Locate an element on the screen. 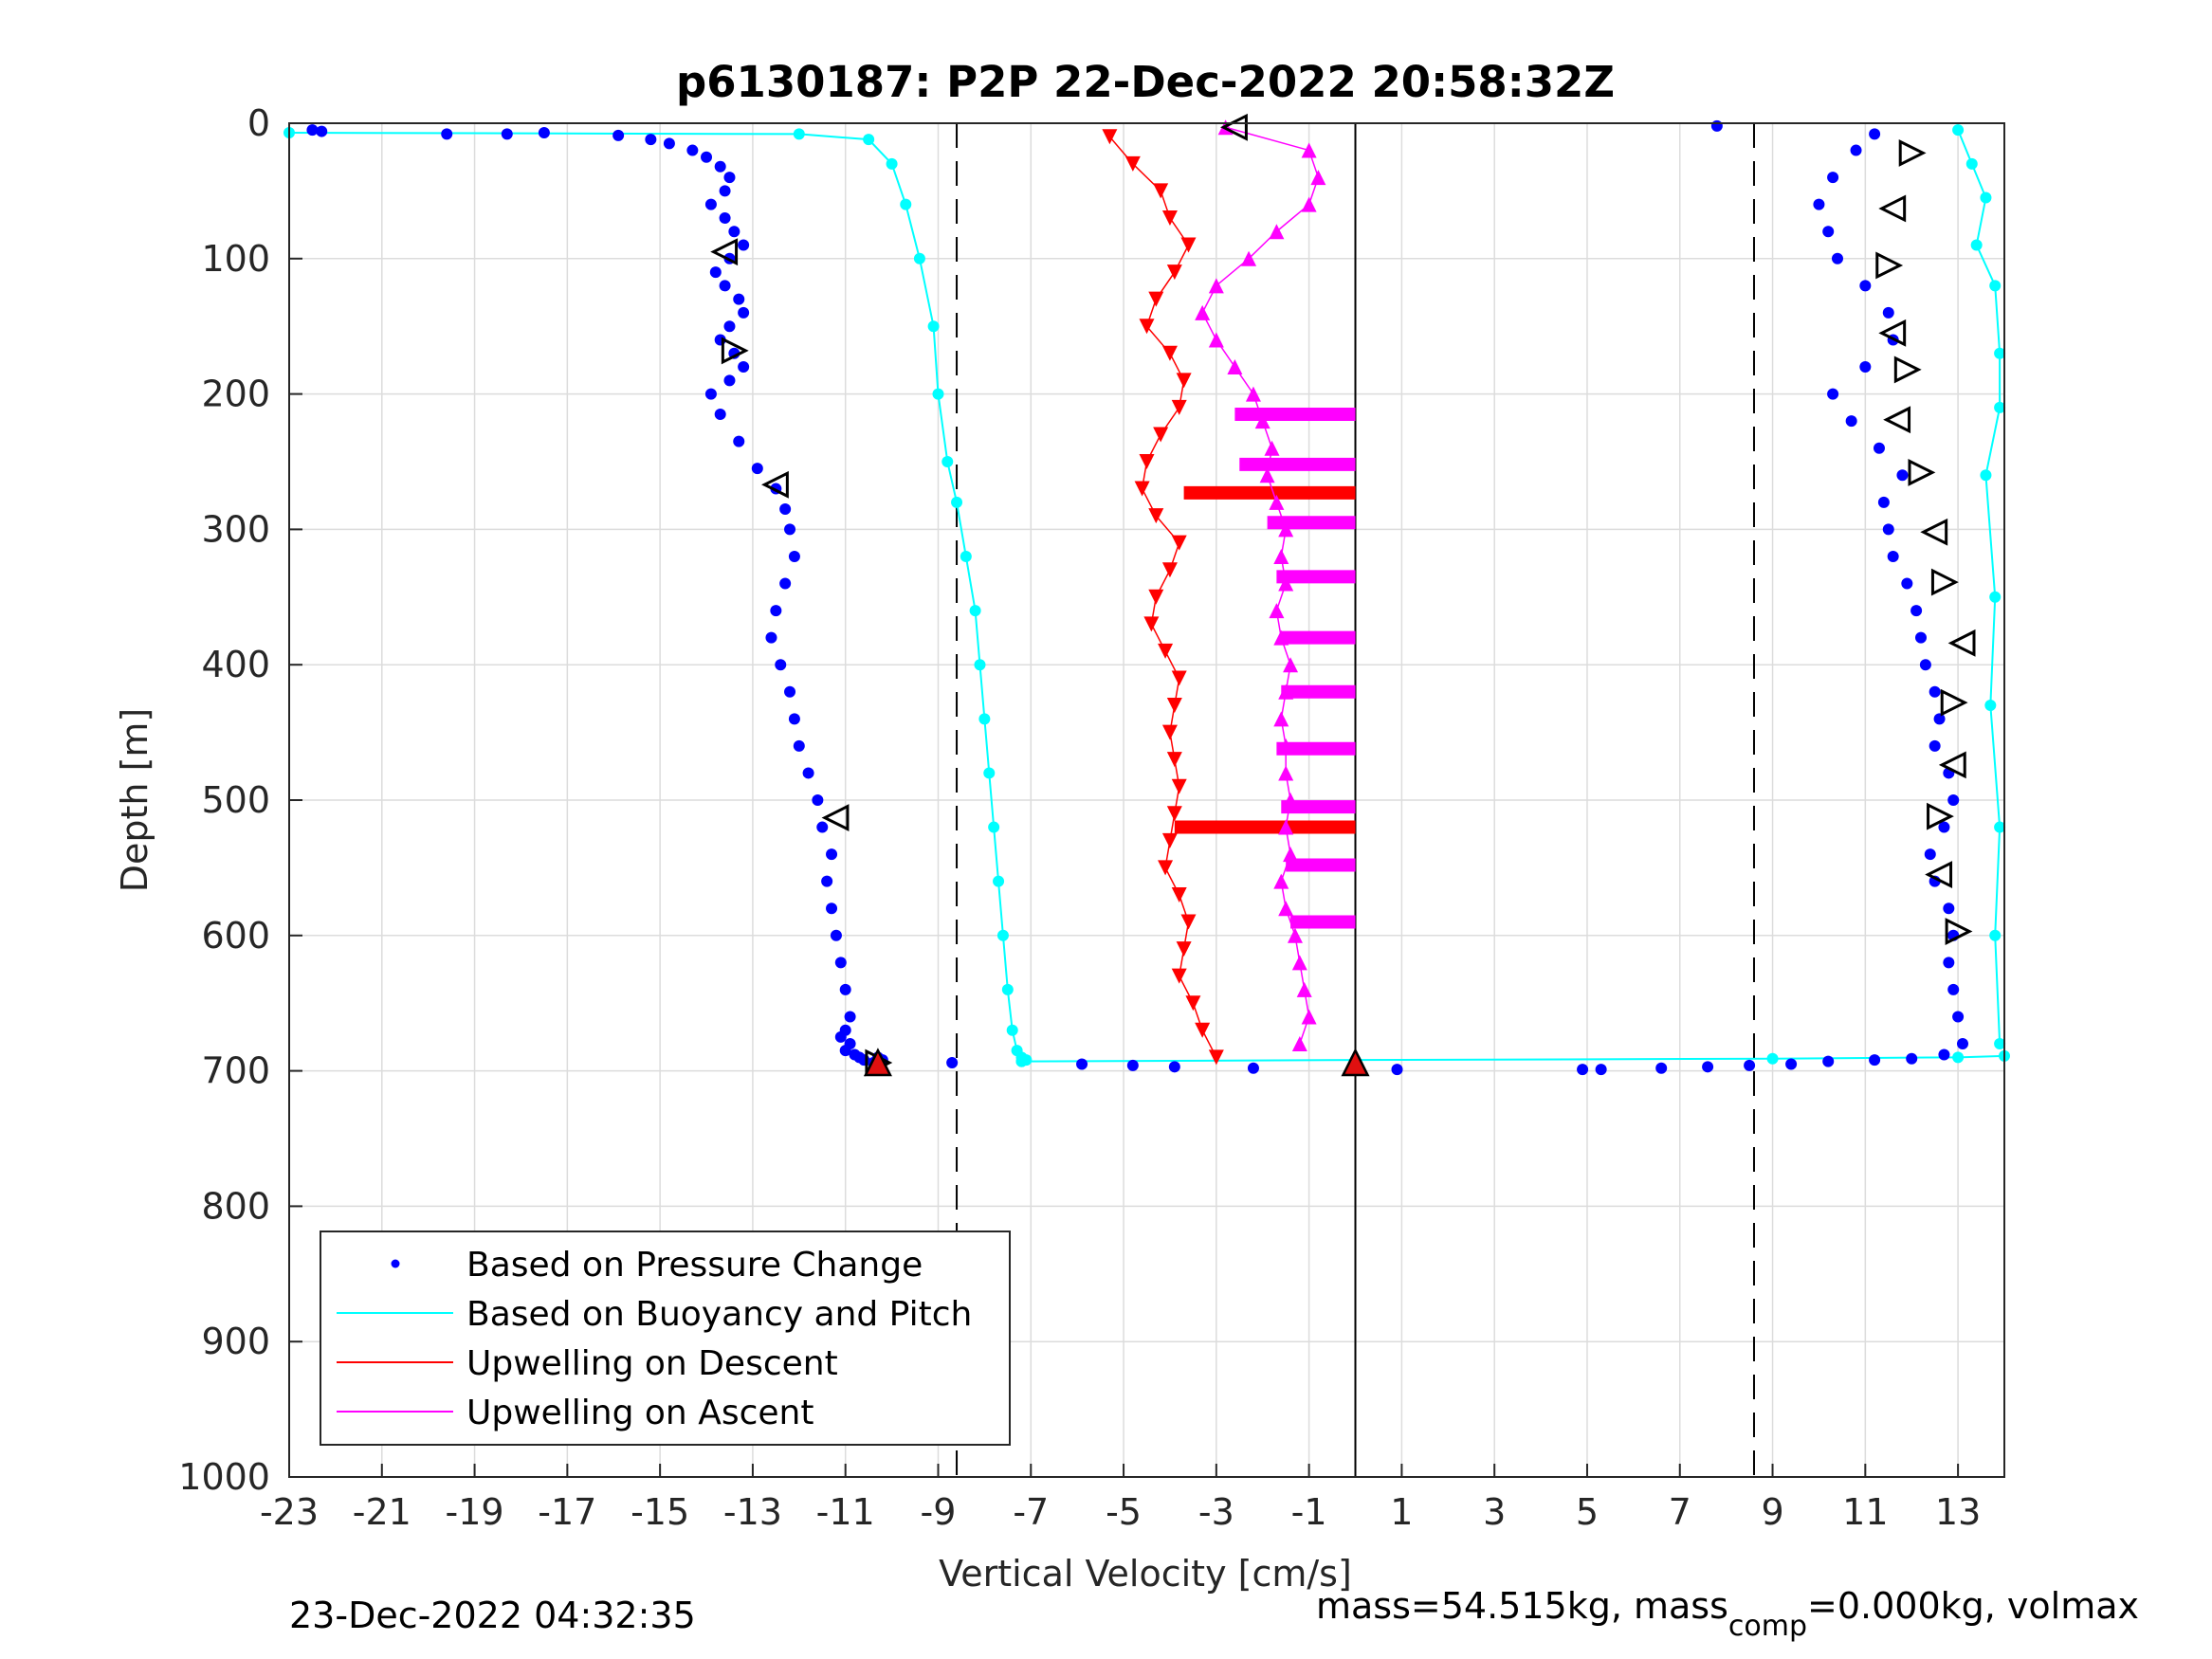 The width and height of the screenshot is (2212, 1659). x-tick-label: -1 is located at coordinates (1309, 1512).